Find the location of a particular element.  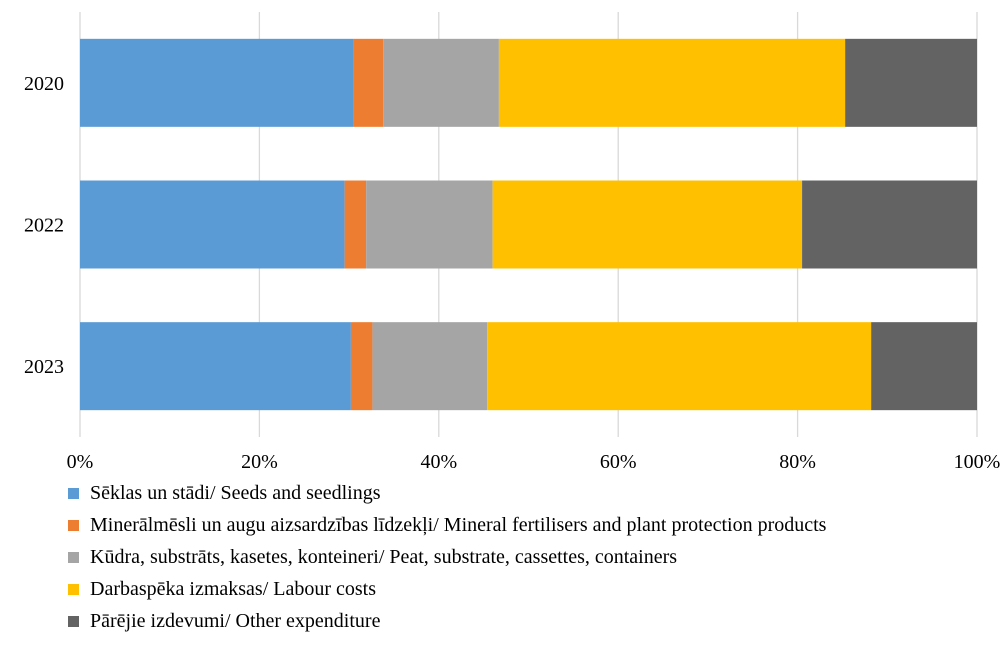

category-axis-labels: 2020 2022 2023 is located at coordinates (44, 225).